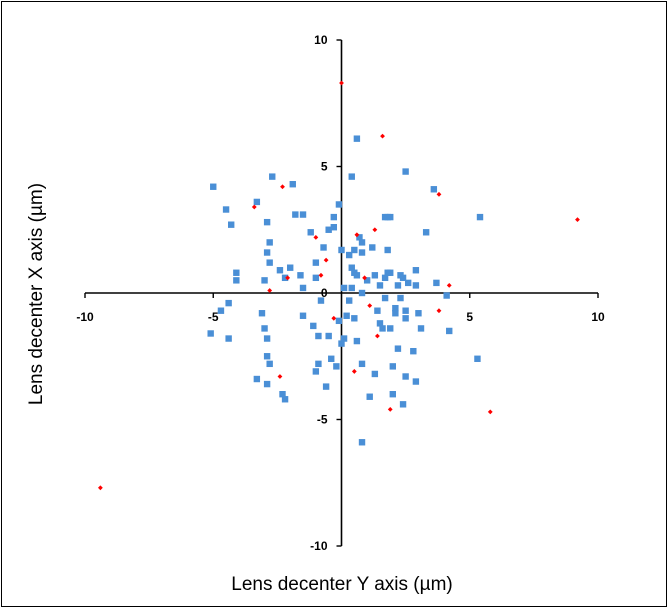 This screenshot has width=670, height=609. Describe the element at coordinates (341, 584) in the screenshot. I see `x-axis-title: Lens decenter Y axis (µm)` at that location.